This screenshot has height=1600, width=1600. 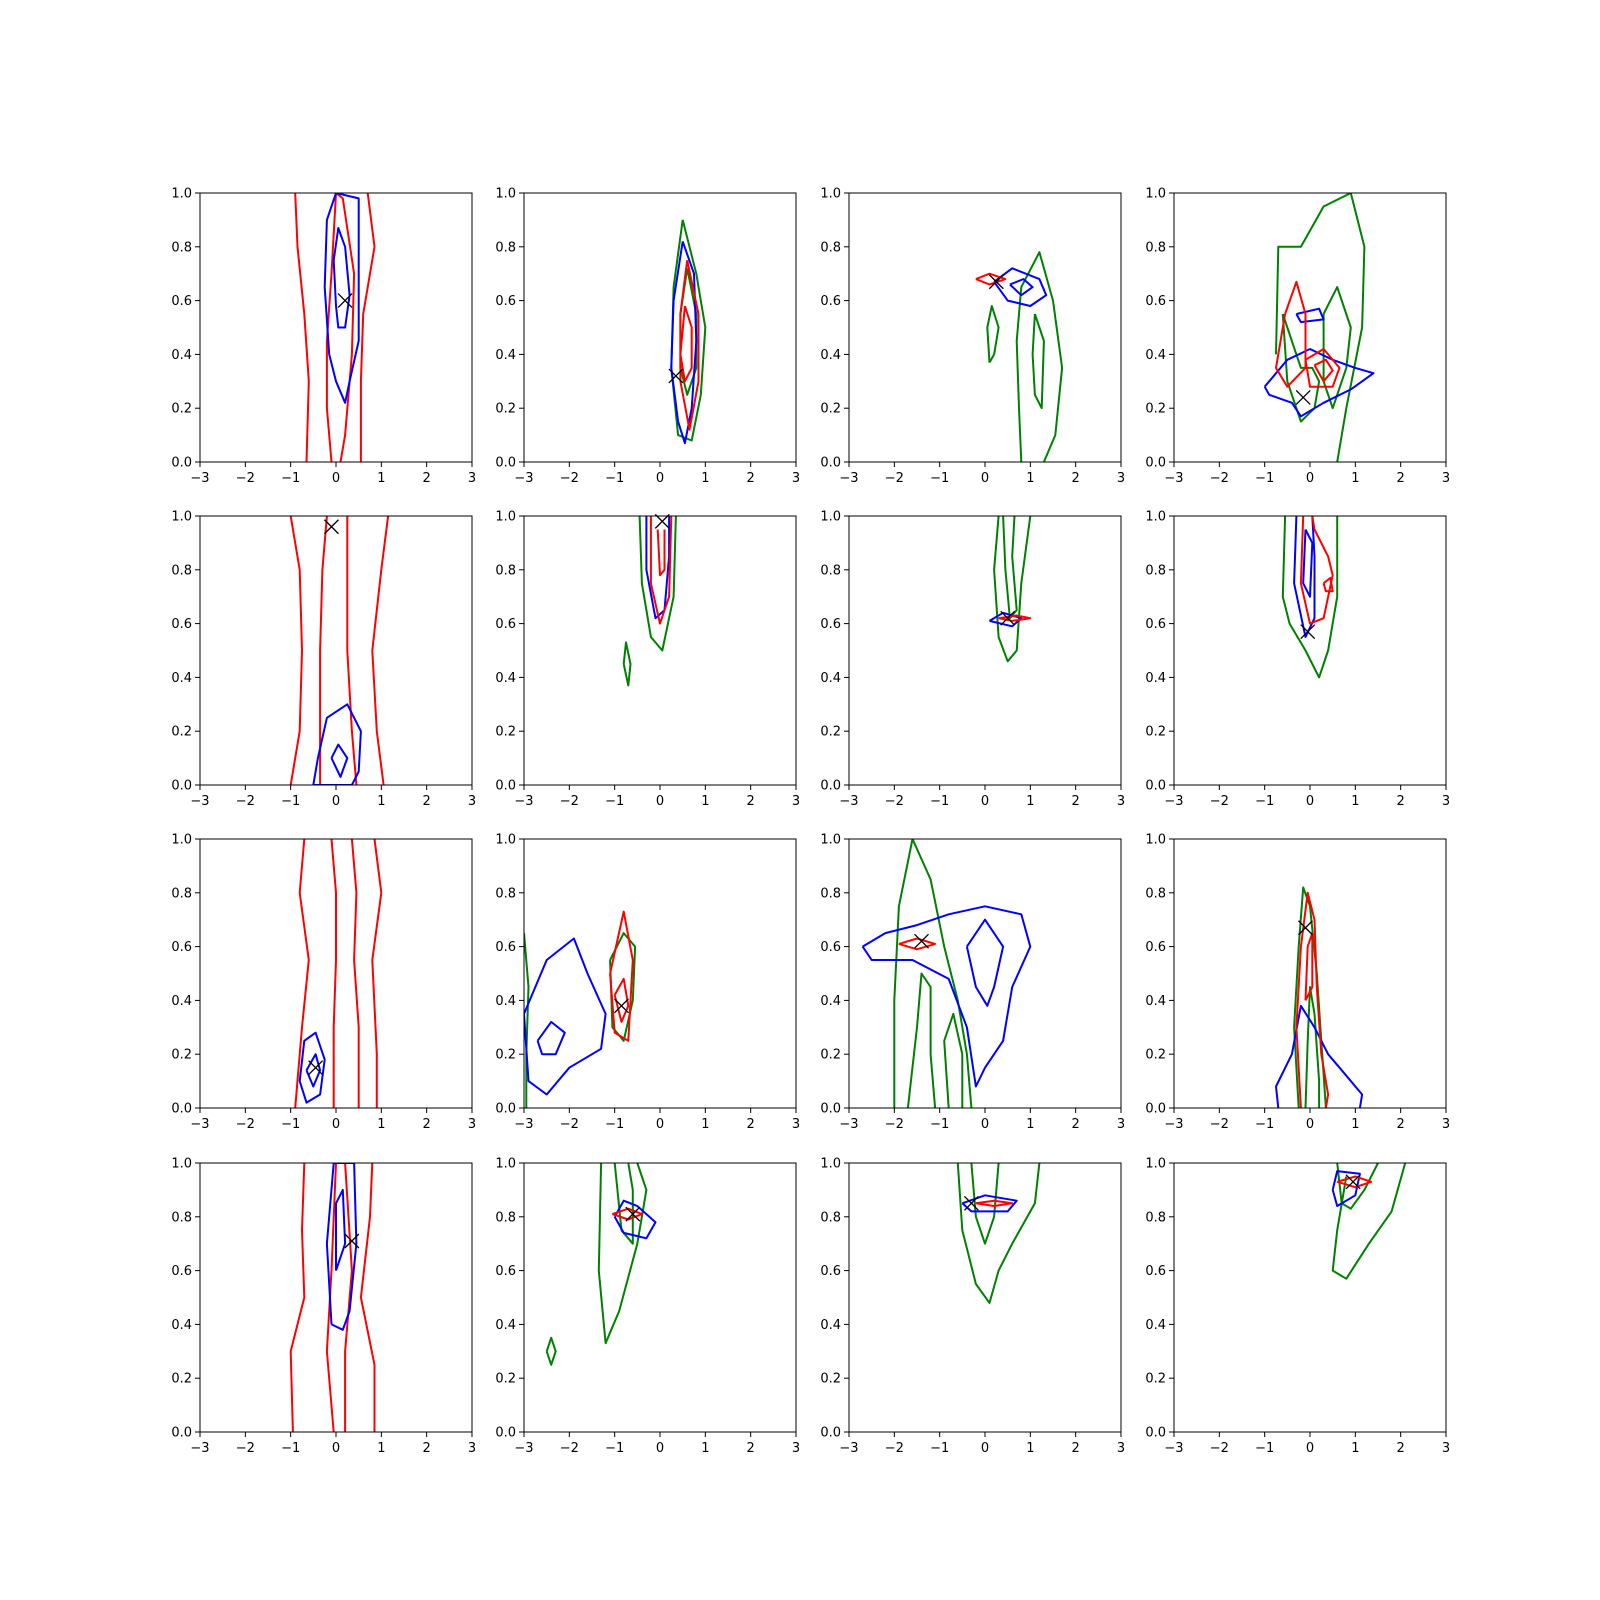 What do you see at coordinates (1297, 337) in the screenshot?
I see `subplot-r1-c4: −3 −2 −1 0 1 2 3 0.0 0.2 0.4 0.6 0.8 1.0` at bounding box center [1297, 337].